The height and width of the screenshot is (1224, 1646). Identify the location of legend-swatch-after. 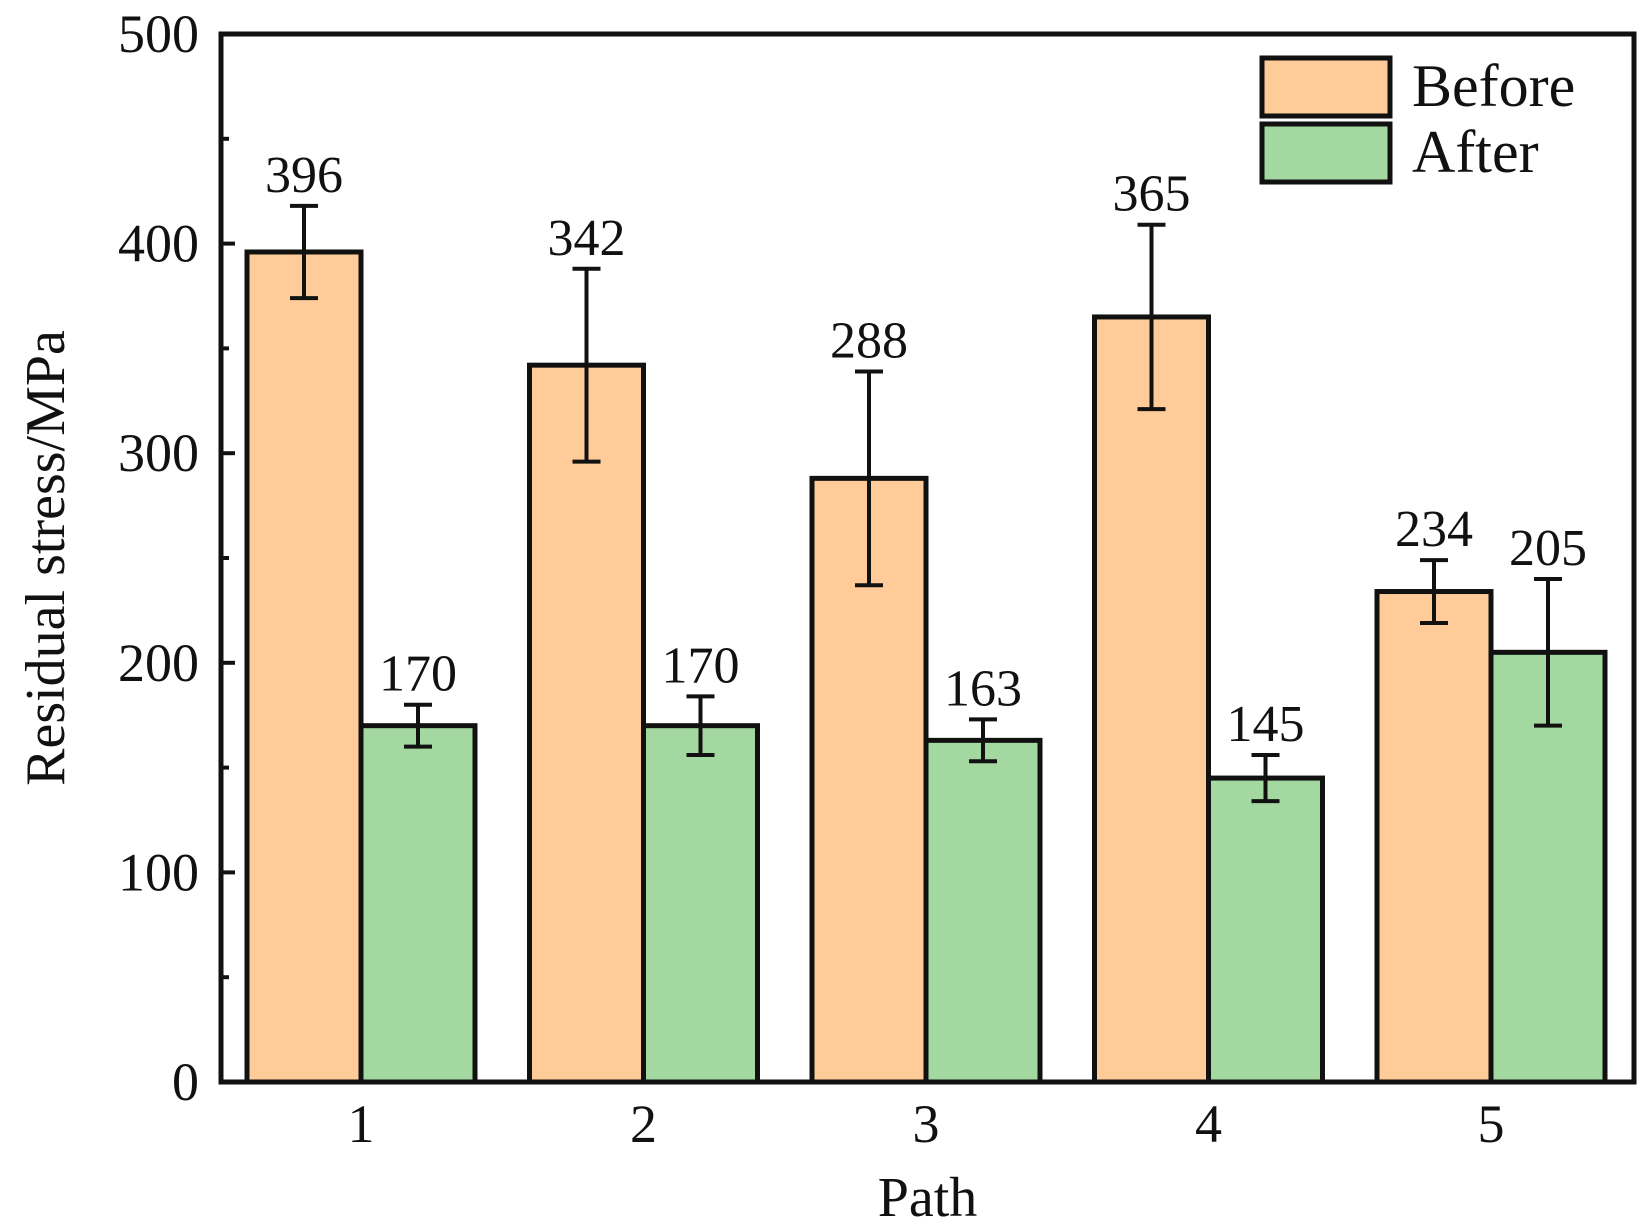
(1326, 153).